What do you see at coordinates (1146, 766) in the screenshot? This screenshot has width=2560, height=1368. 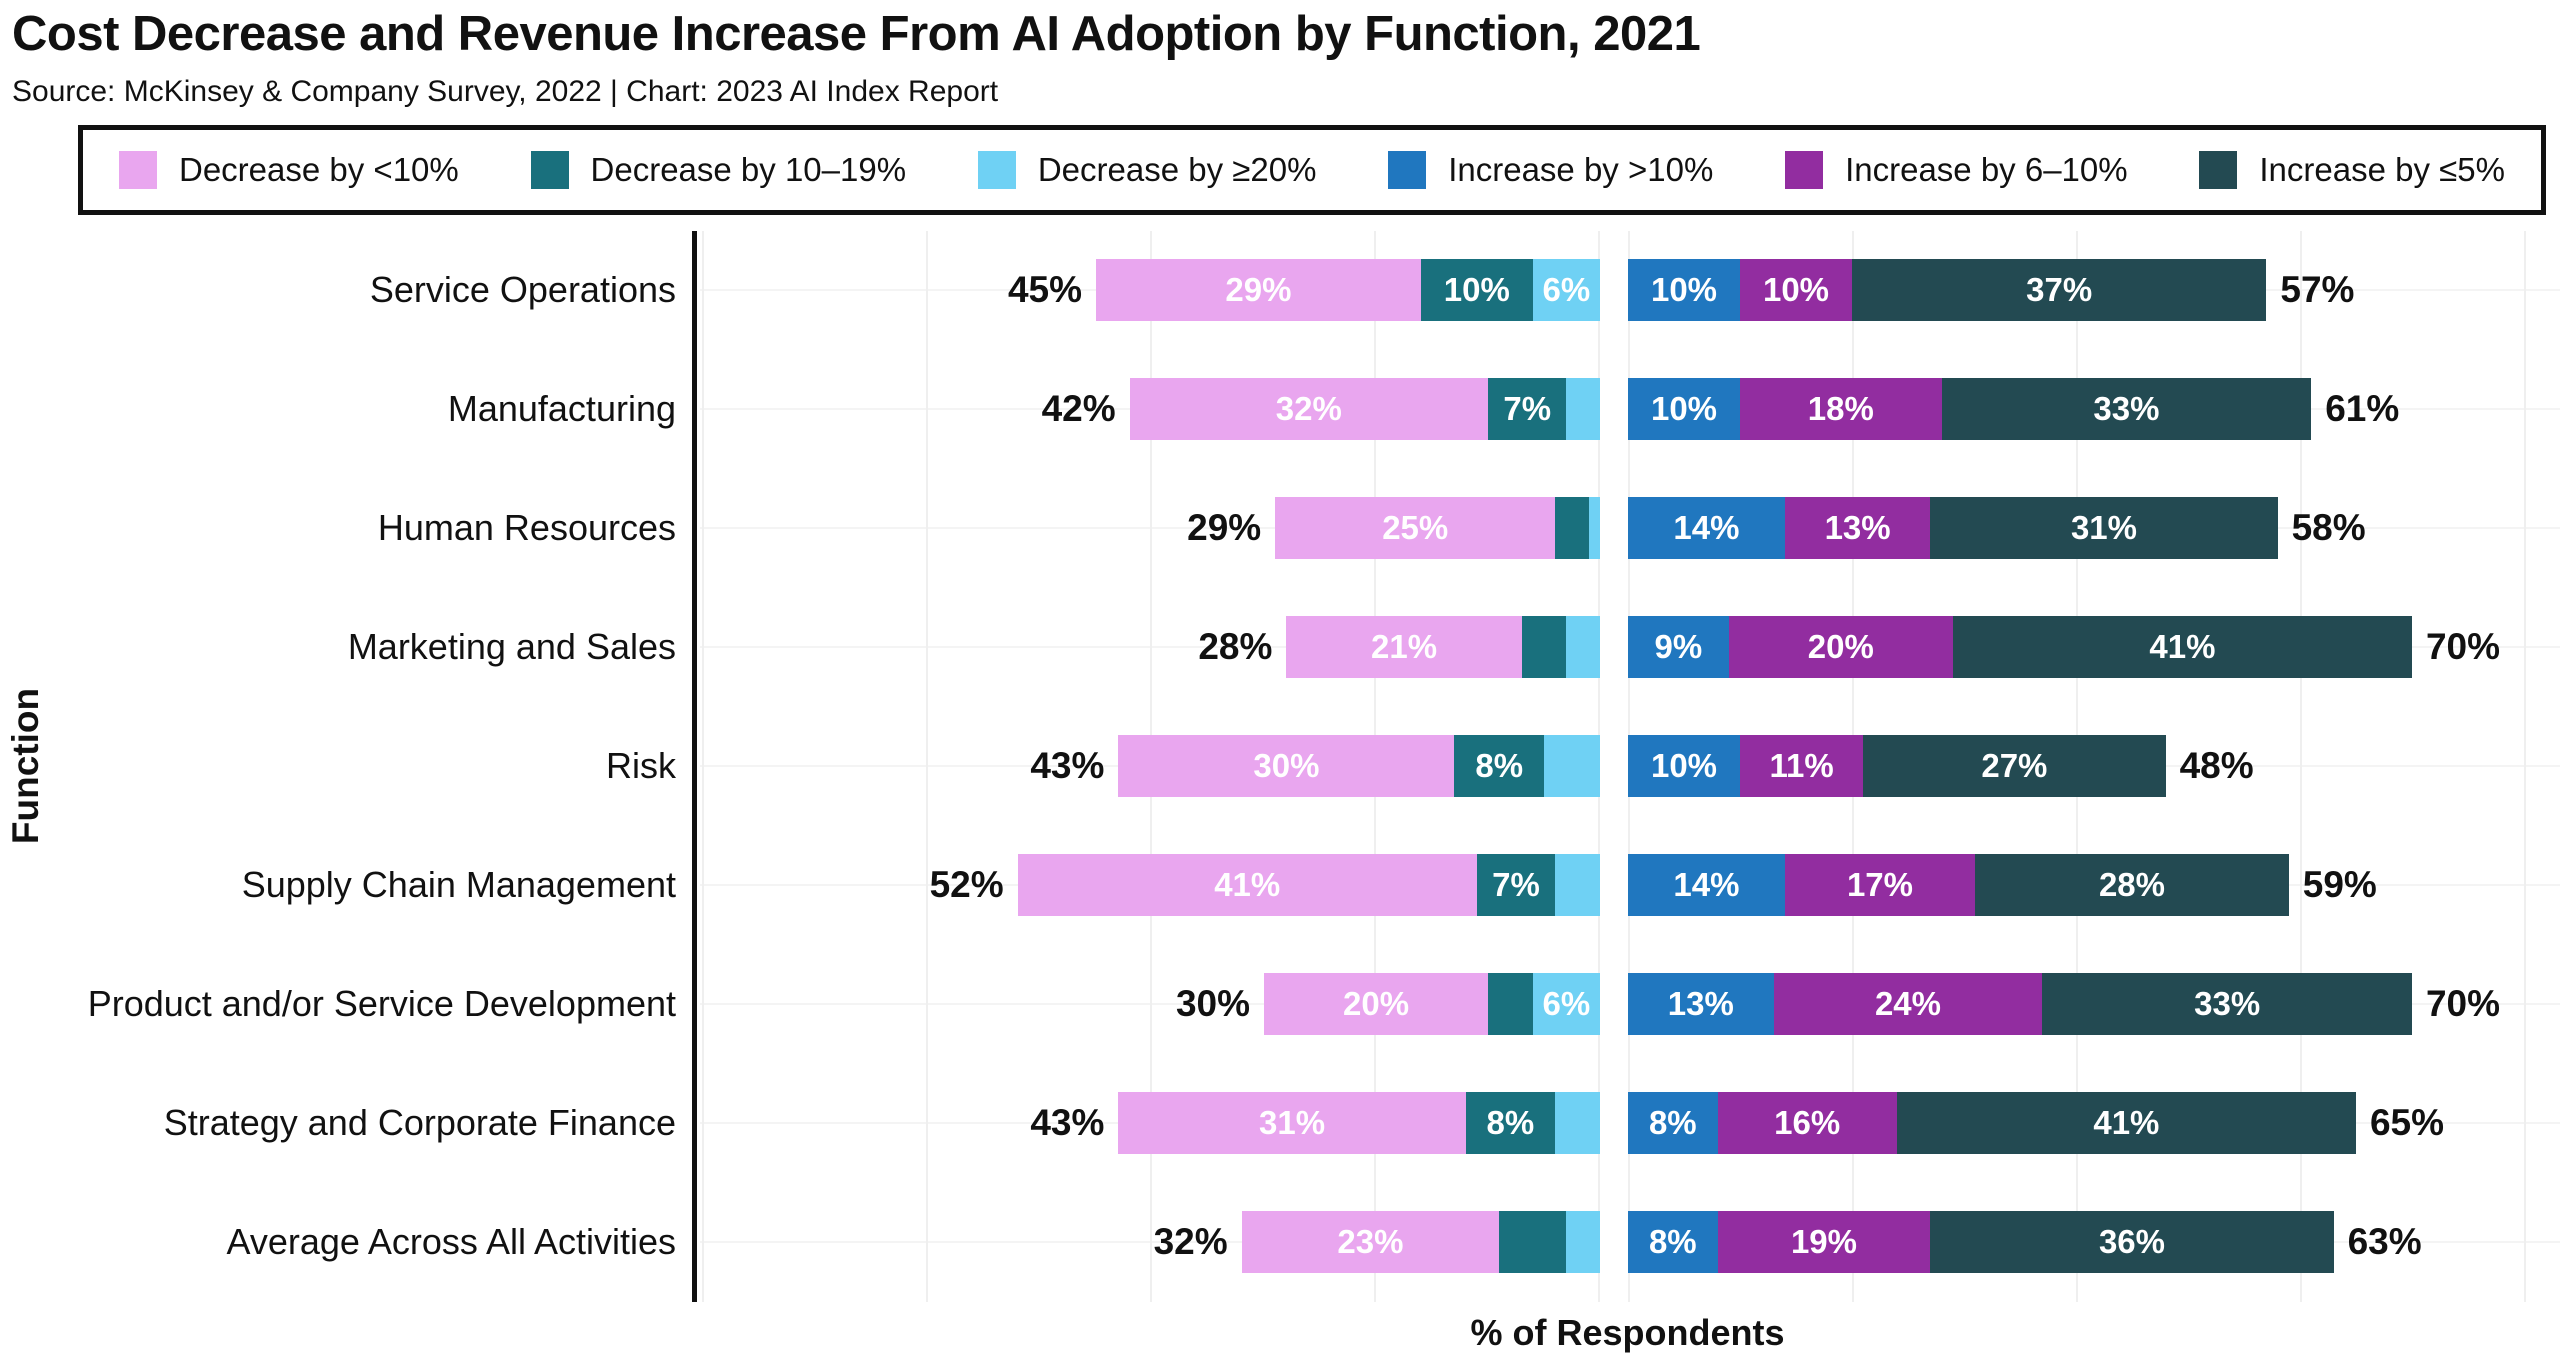 I see `decrease-plot: 43% 30% 8%` at bounding box center [1146, 766].